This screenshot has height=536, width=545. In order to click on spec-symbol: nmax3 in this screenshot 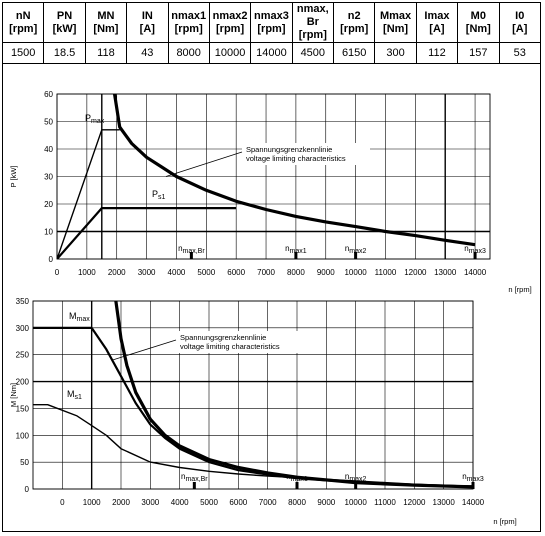, I will do `click(271, 15)`.